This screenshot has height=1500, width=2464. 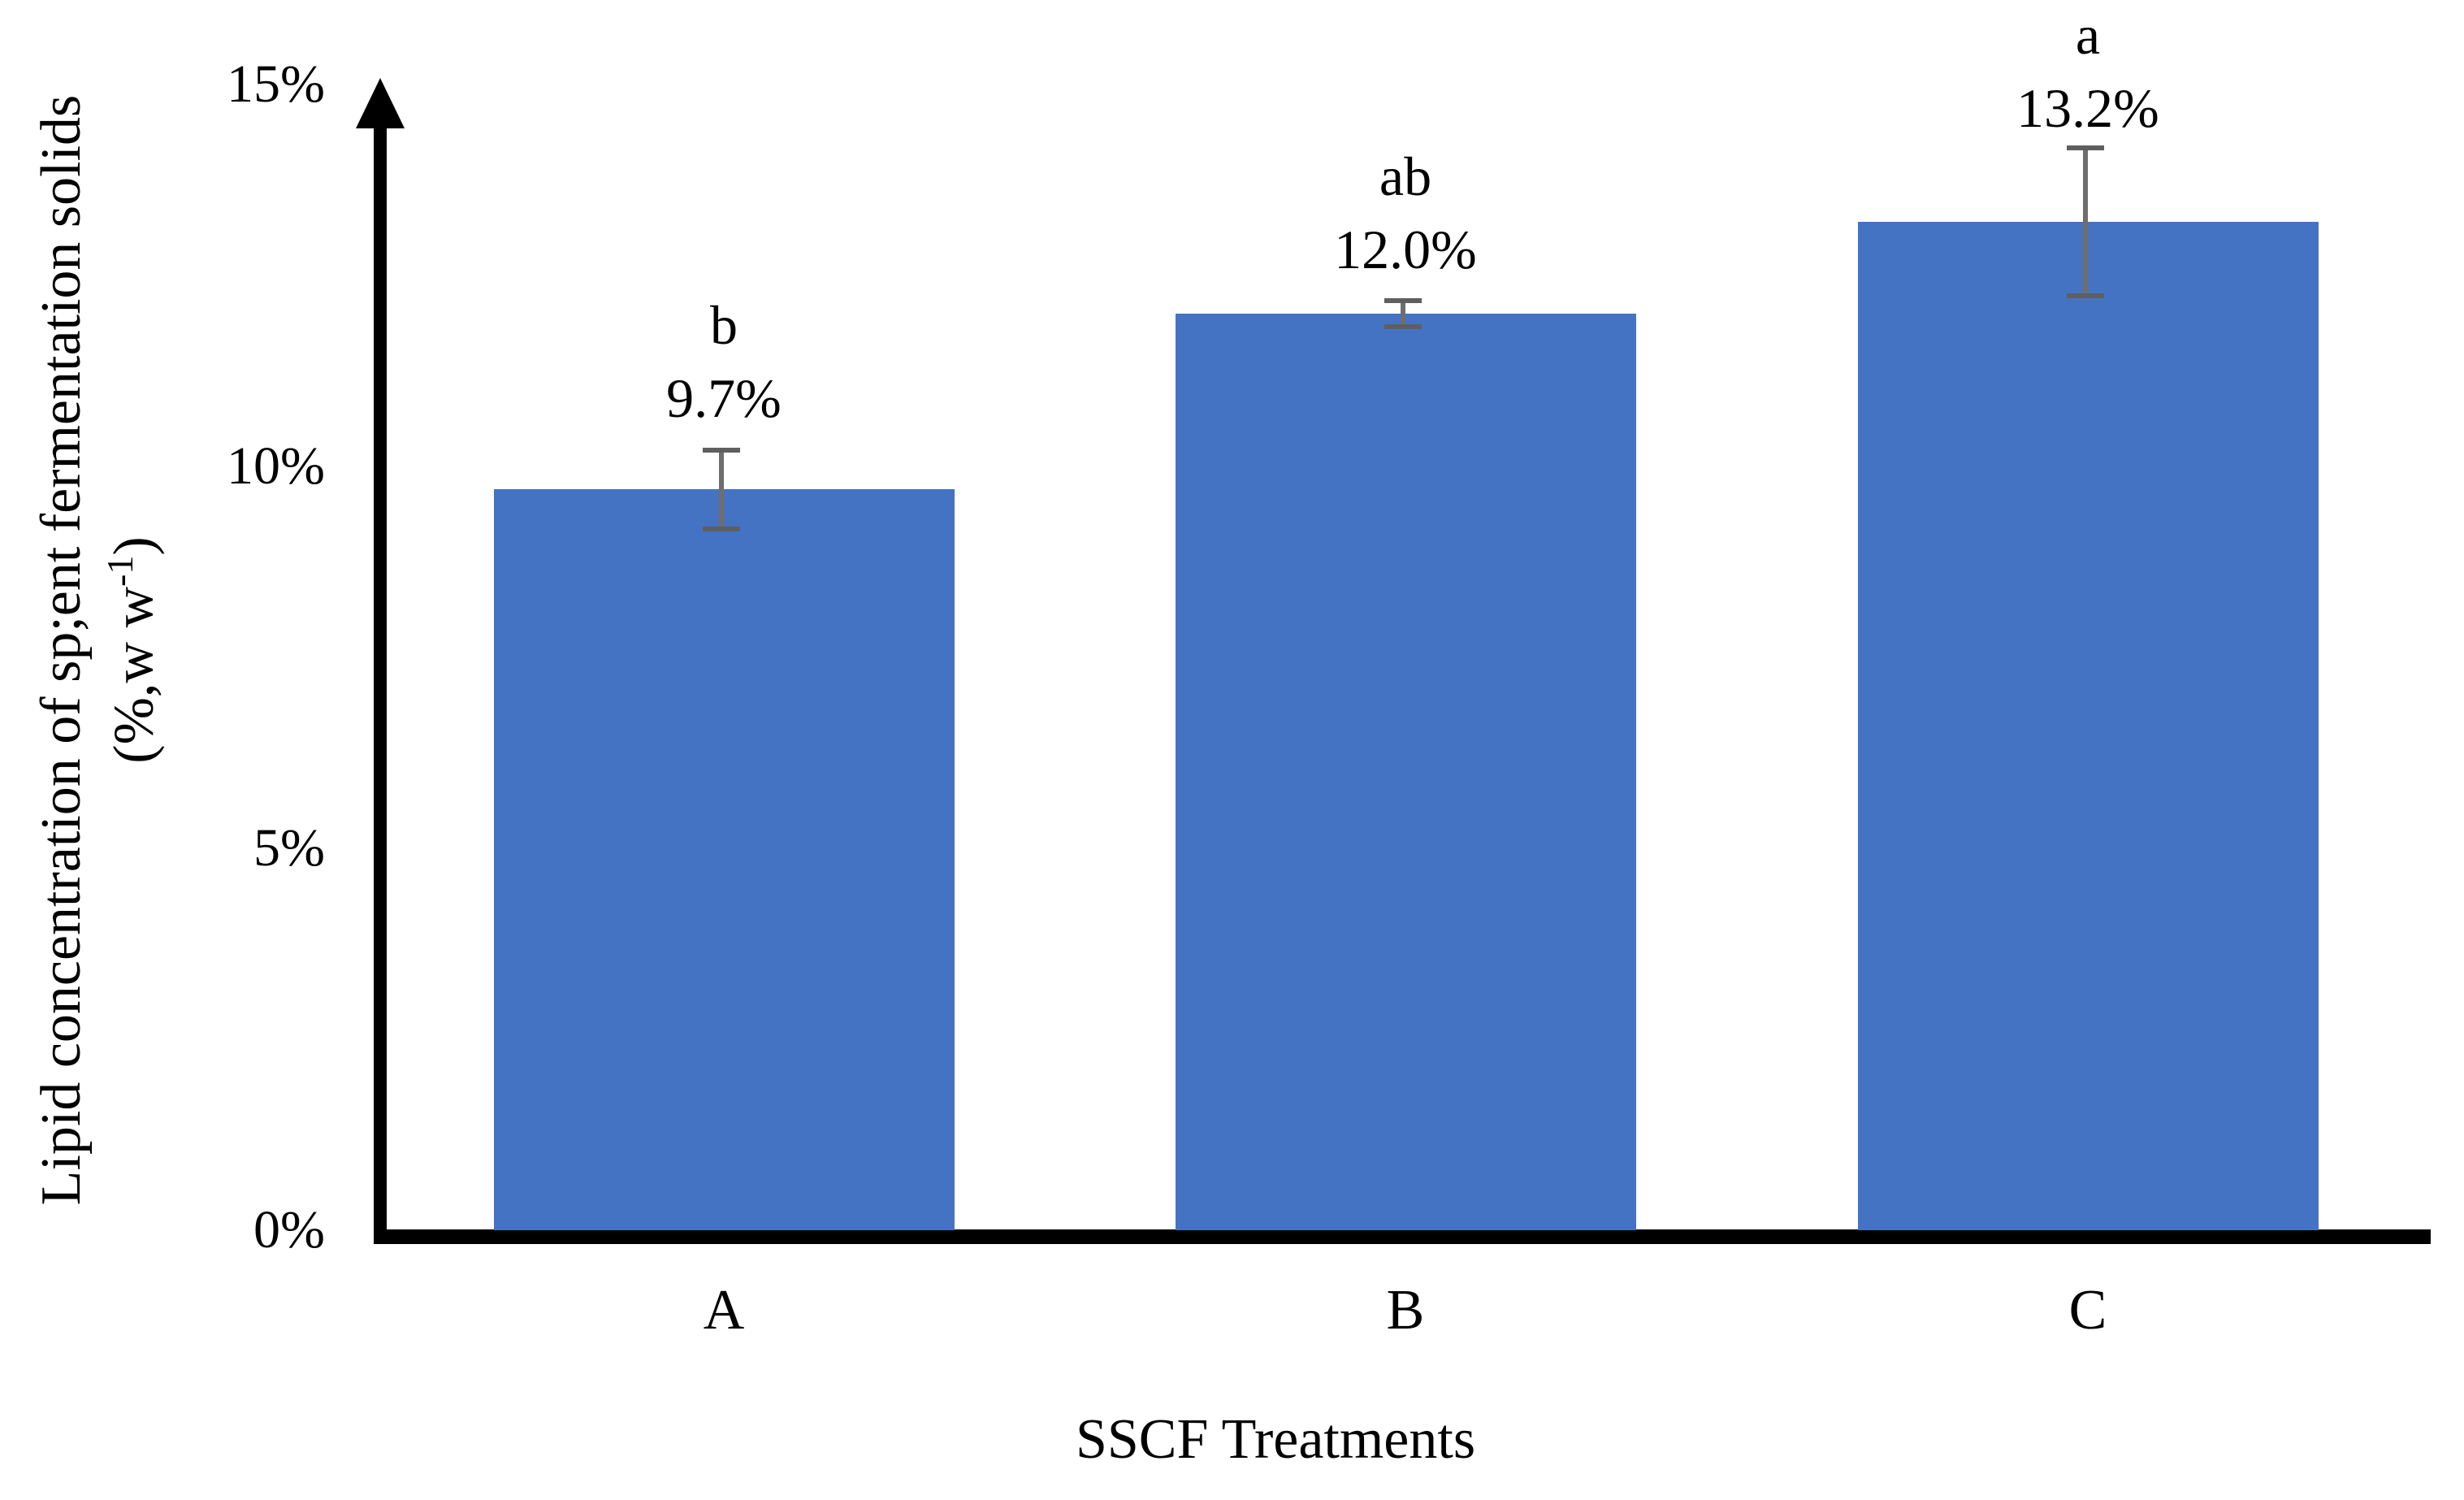 I want to click on bar-value-label: 9.7%, so click(x=724, y=398).